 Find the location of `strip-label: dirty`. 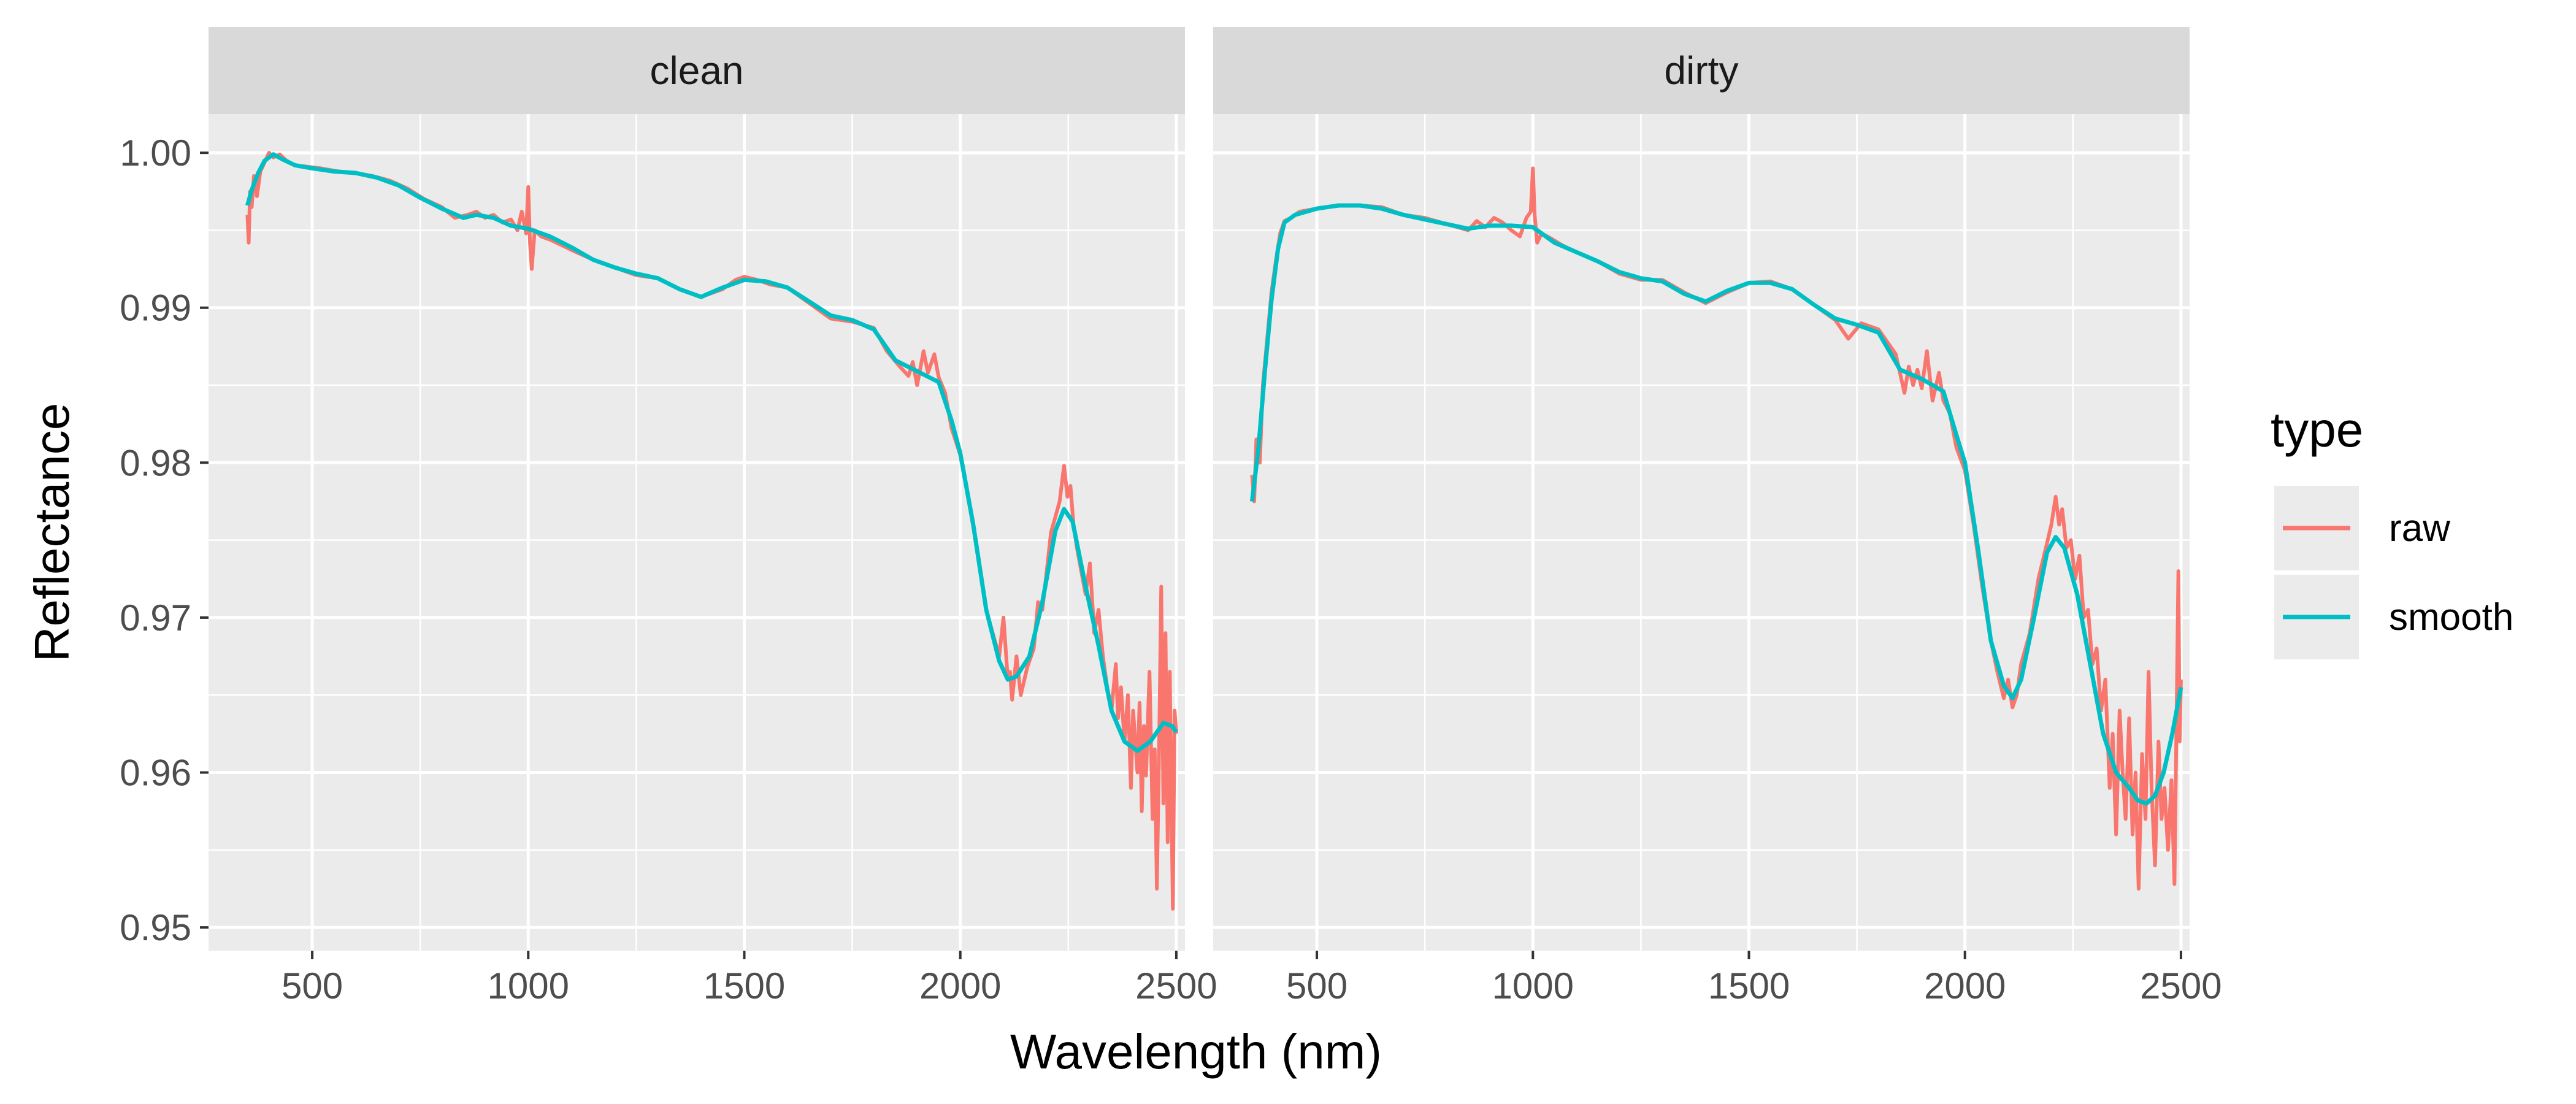

strip-label: dirty is located at coordinates (1702, 70).